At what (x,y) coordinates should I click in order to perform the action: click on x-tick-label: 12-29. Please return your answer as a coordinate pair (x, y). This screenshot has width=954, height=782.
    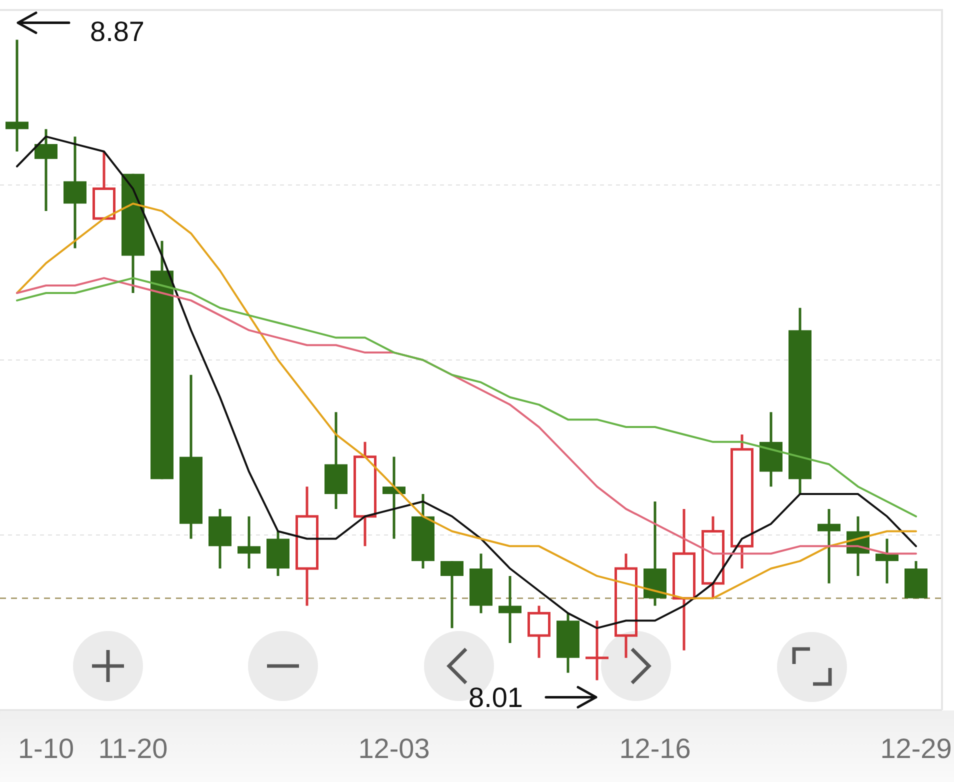
    Looking at the image, I should click on (916, 748).